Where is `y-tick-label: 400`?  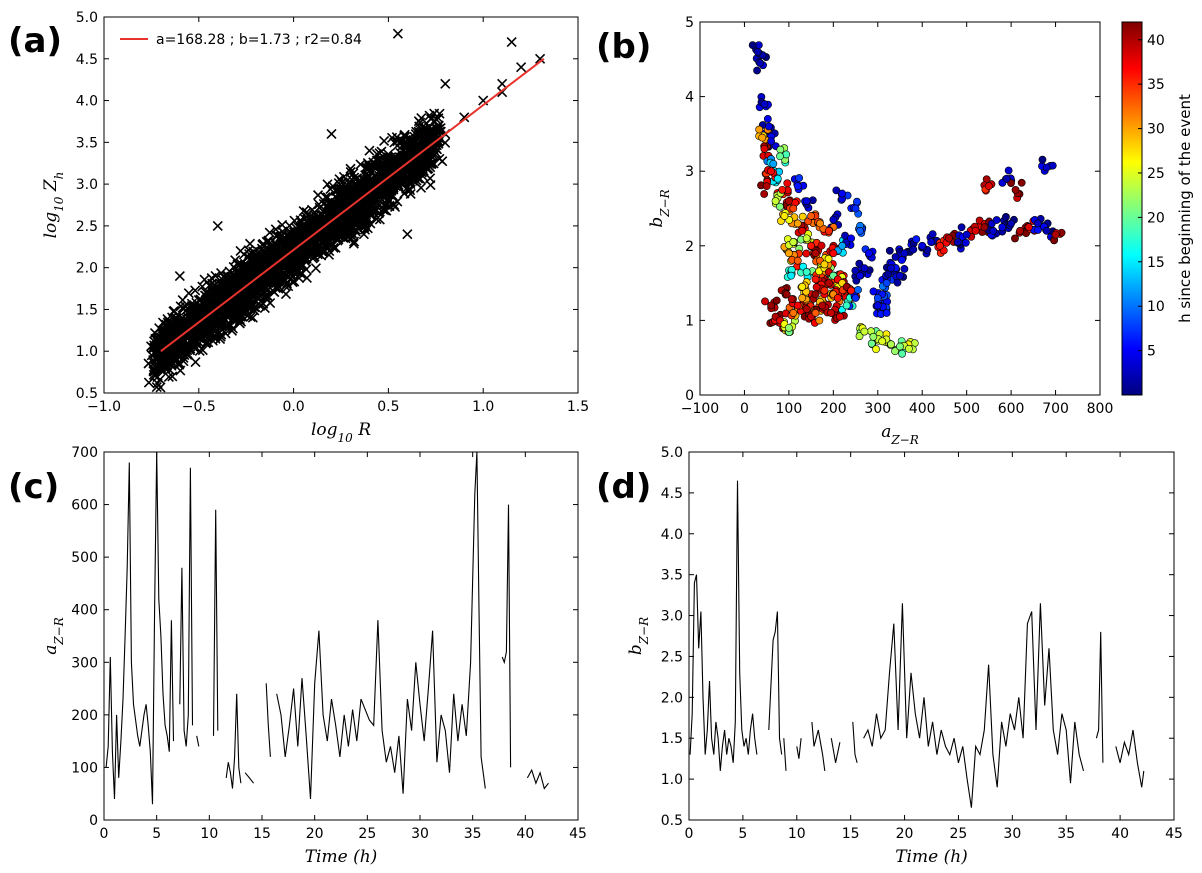 y-tick-label: 400 is located at coordinates (84, 611).